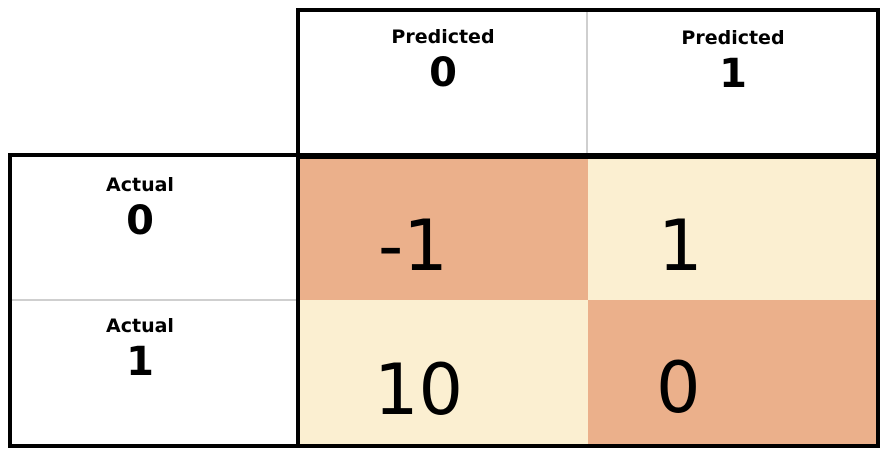  Describe the element at coordinates (733, 74) in the screenshot. I see `column-header-value: 1` at that location.